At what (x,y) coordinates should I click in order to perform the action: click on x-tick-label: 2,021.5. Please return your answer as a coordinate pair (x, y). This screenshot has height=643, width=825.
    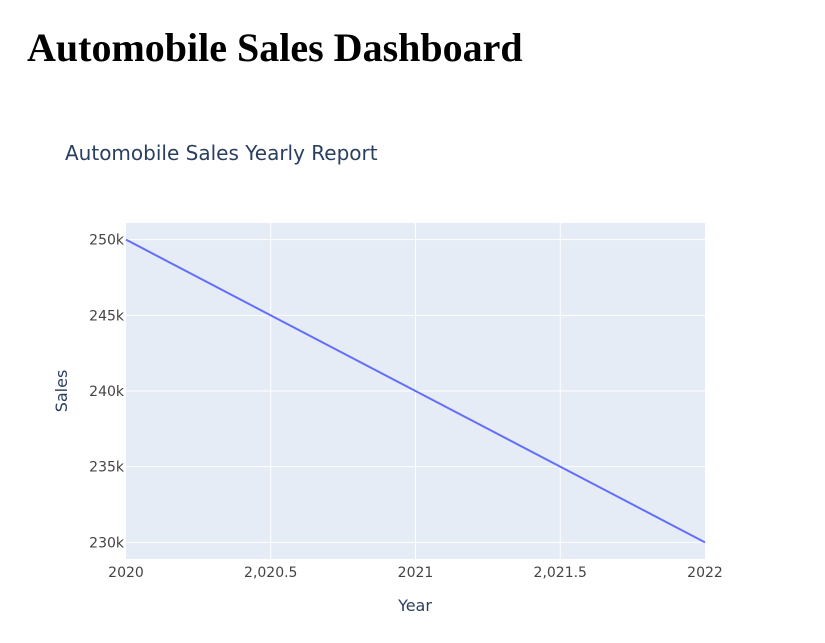
    Looking at the image, I should click on (560, 573).